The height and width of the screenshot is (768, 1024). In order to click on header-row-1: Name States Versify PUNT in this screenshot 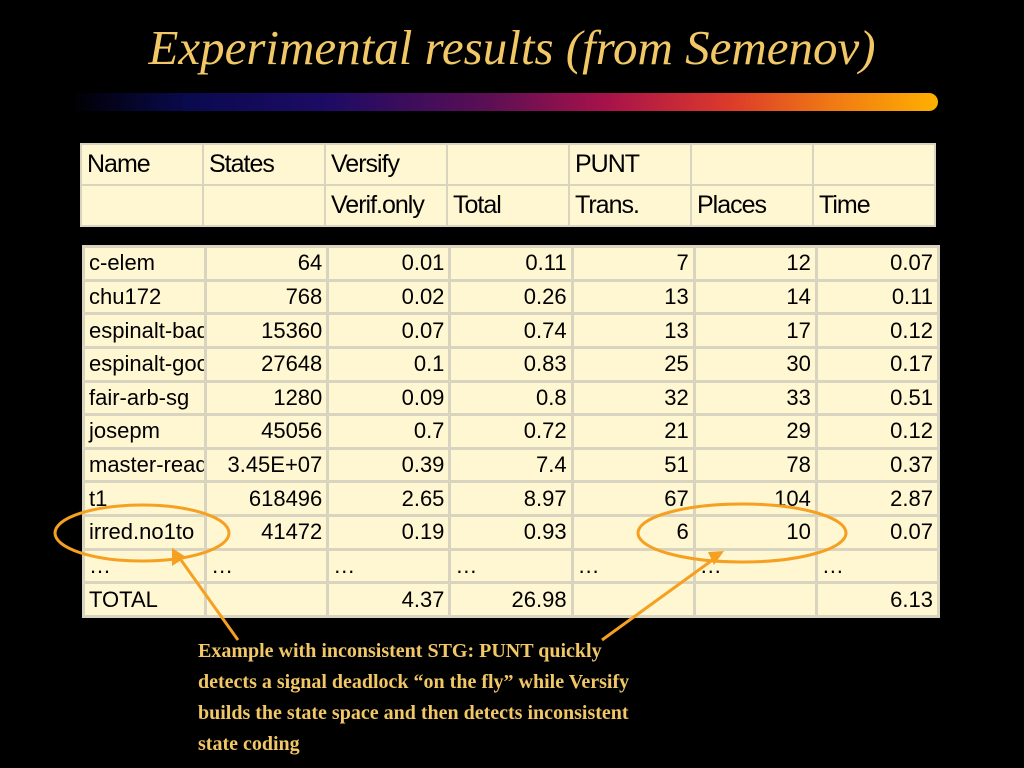, I will do `click(508, 164)`.